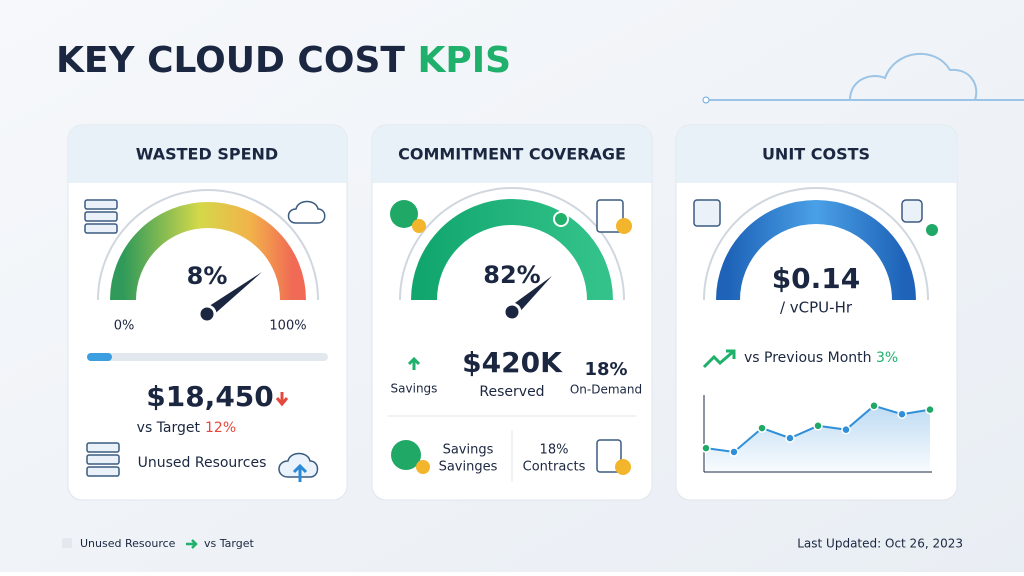  What do you see at coordinates (609, 456) in the screenshot?
I see `doc-icon` at bounding box center [609, 456].